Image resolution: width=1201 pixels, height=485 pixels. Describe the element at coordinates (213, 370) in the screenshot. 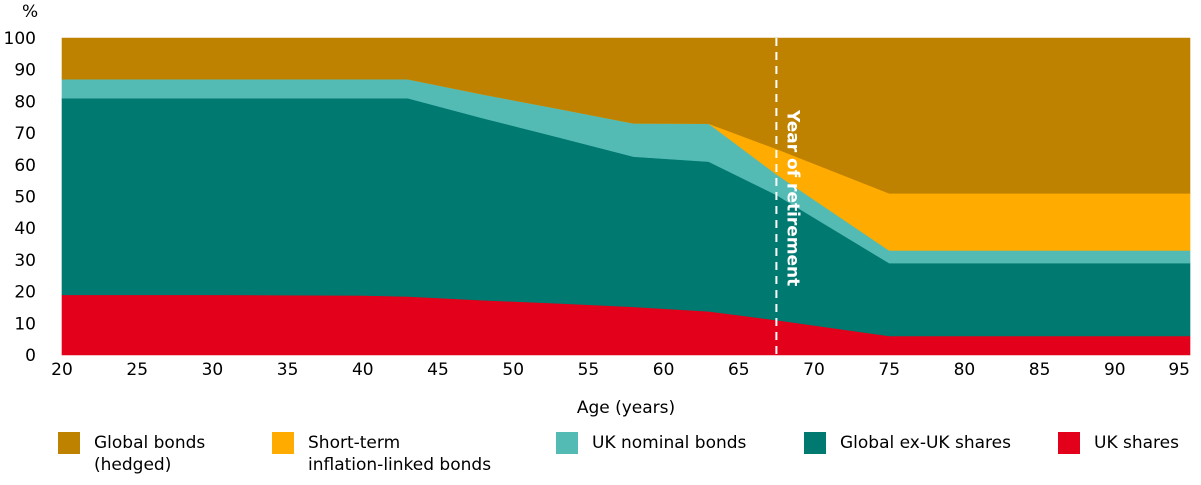

I see `x-tick-label: 30` at that location.